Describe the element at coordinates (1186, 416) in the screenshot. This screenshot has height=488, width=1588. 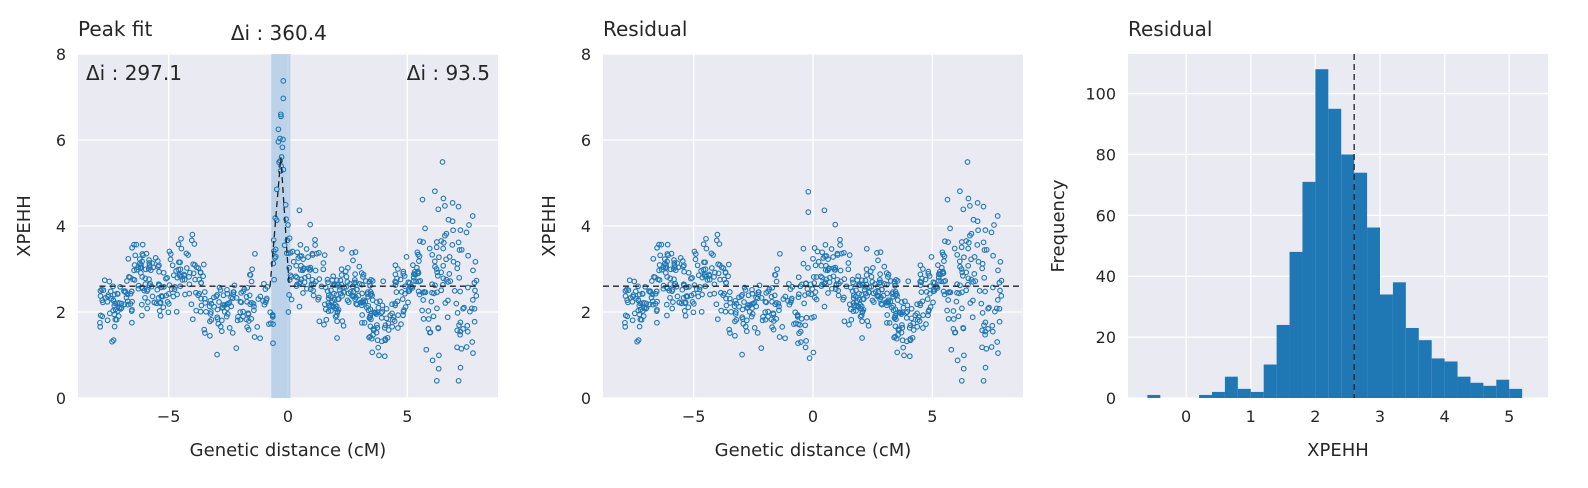
I see `x-tick-label: 0` at that location.